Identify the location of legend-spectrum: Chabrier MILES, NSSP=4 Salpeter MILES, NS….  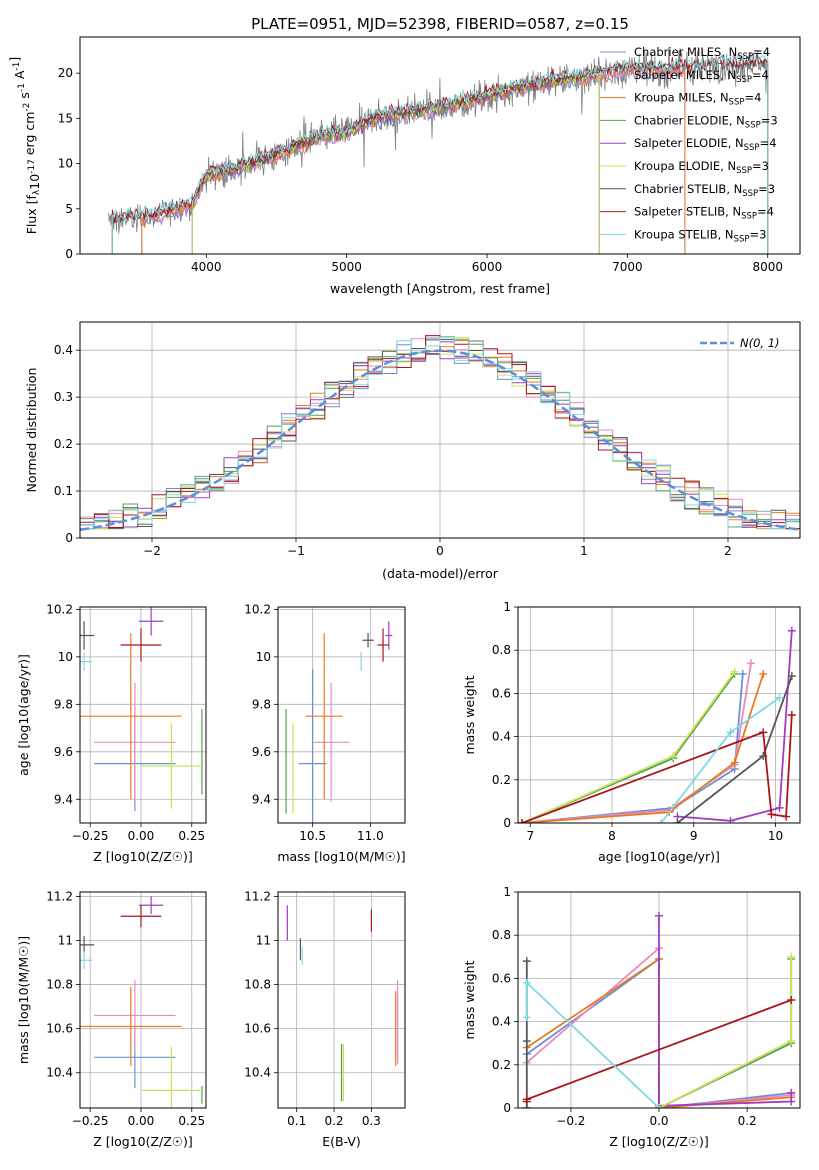
(689, 144).